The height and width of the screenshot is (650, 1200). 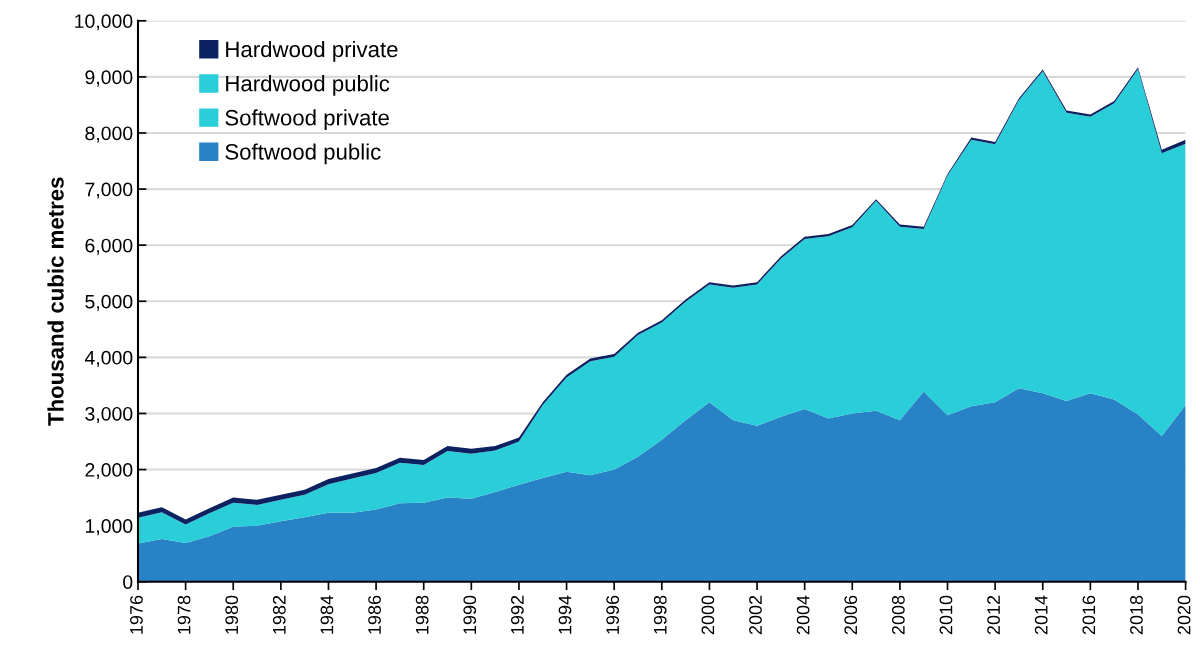 What do you see at coordinates (470, 614) in the screenshot?
I see `x-tick-label: 1990` at bounding box center [470, 614].